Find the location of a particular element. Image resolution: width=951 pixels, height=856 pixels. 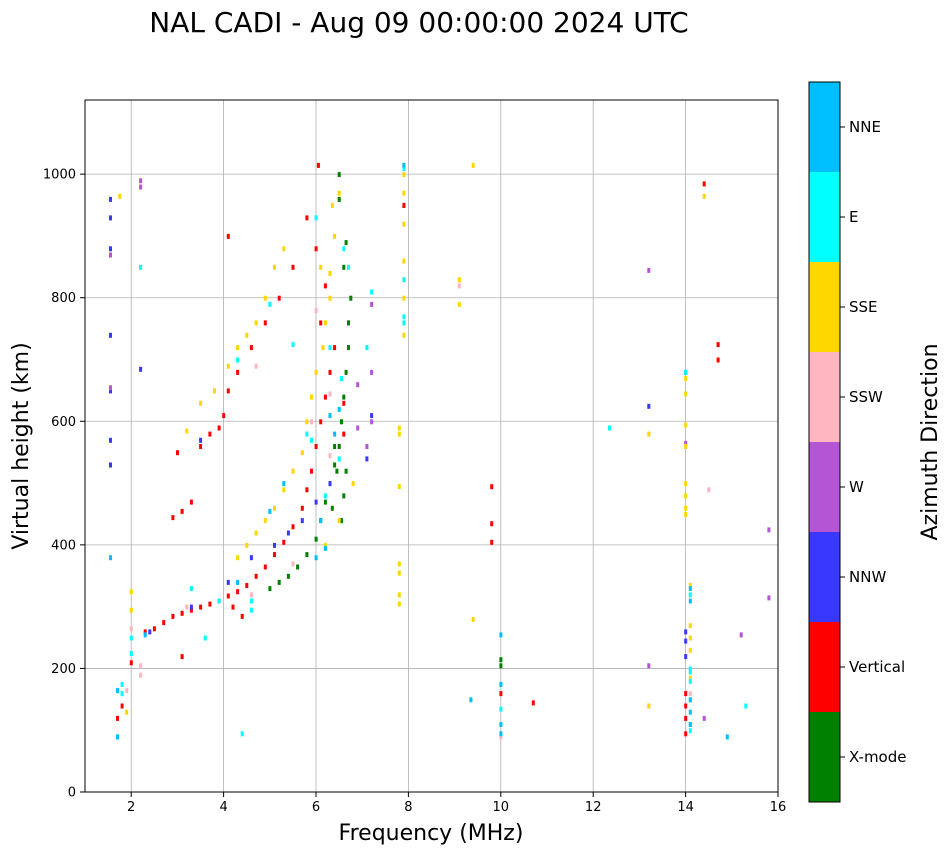

colorbar-category-label: SSW is located at coordinates (866, 397).